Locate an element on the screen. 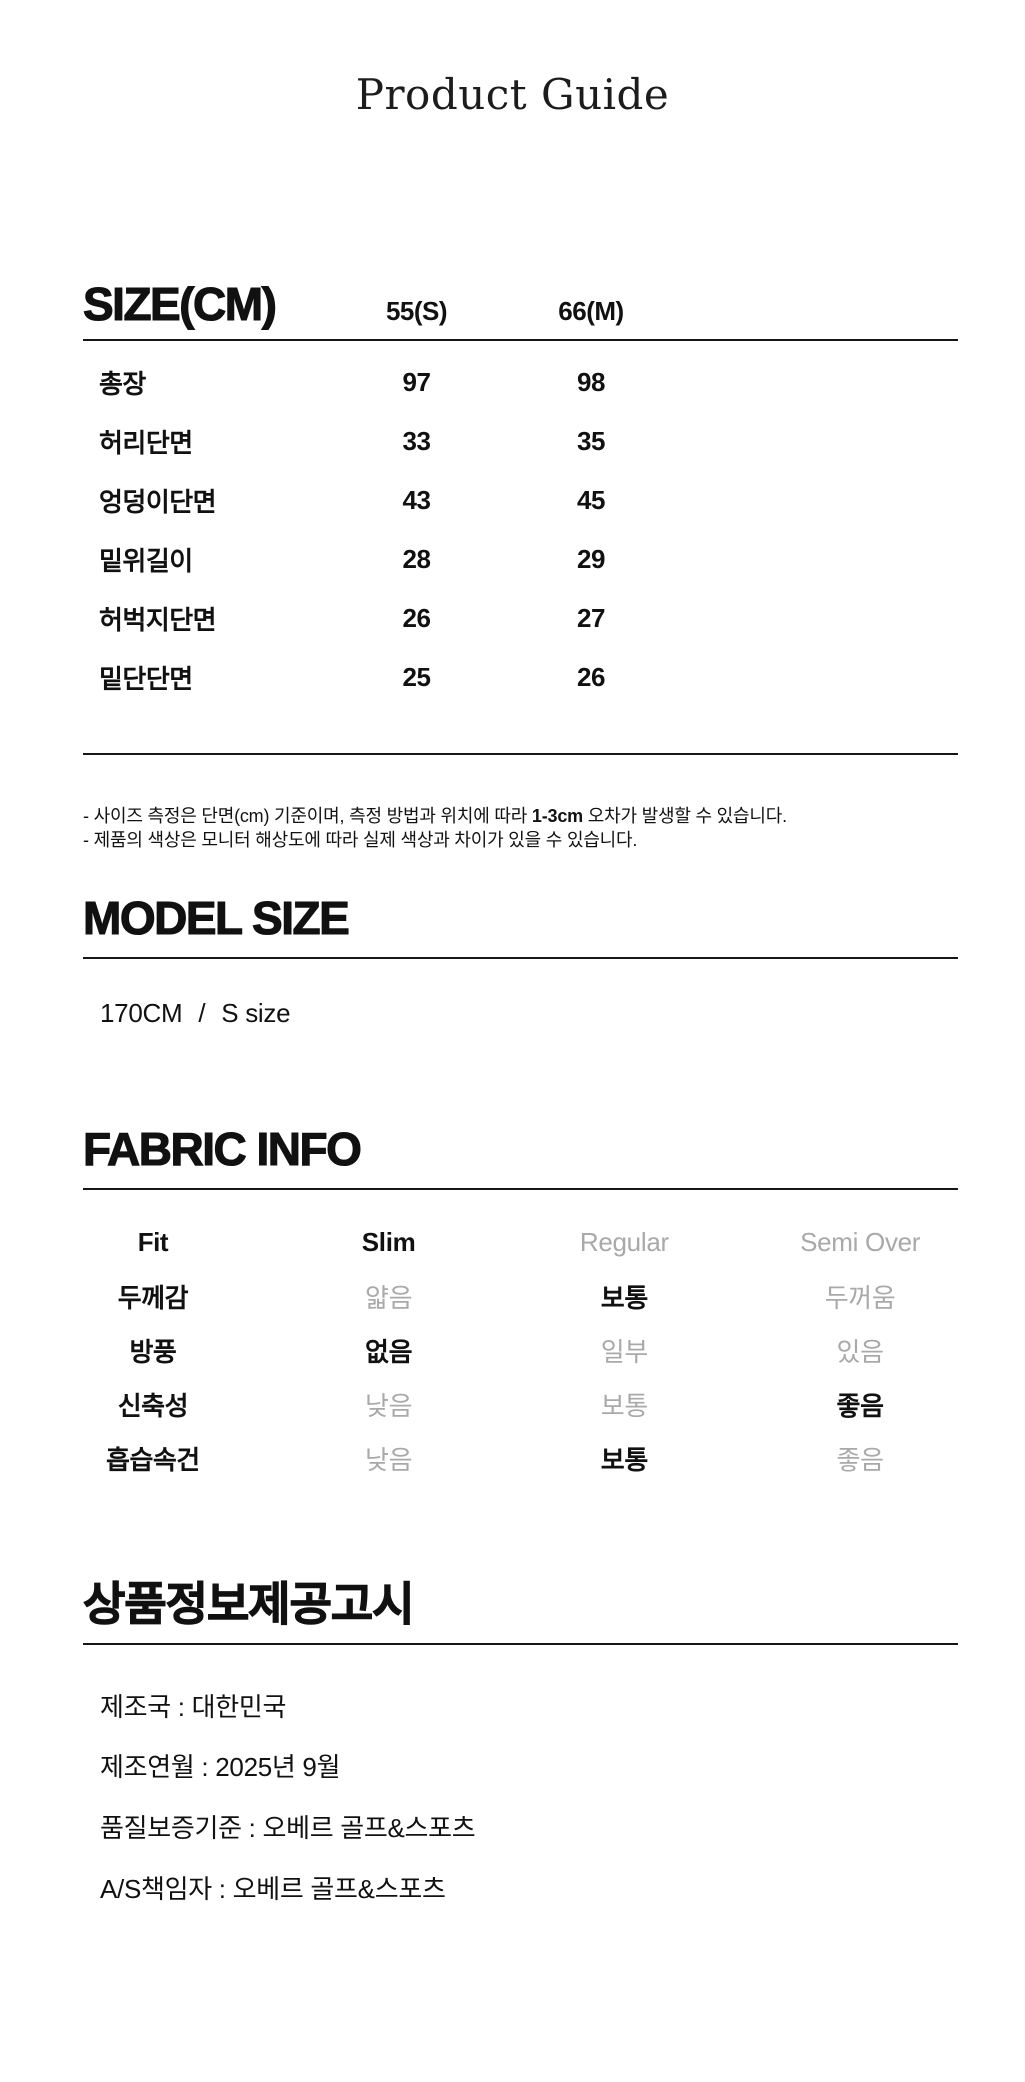  product-info-item-date: 제조연월 : 2025년 9월 is located at coordinates (220, 1767).